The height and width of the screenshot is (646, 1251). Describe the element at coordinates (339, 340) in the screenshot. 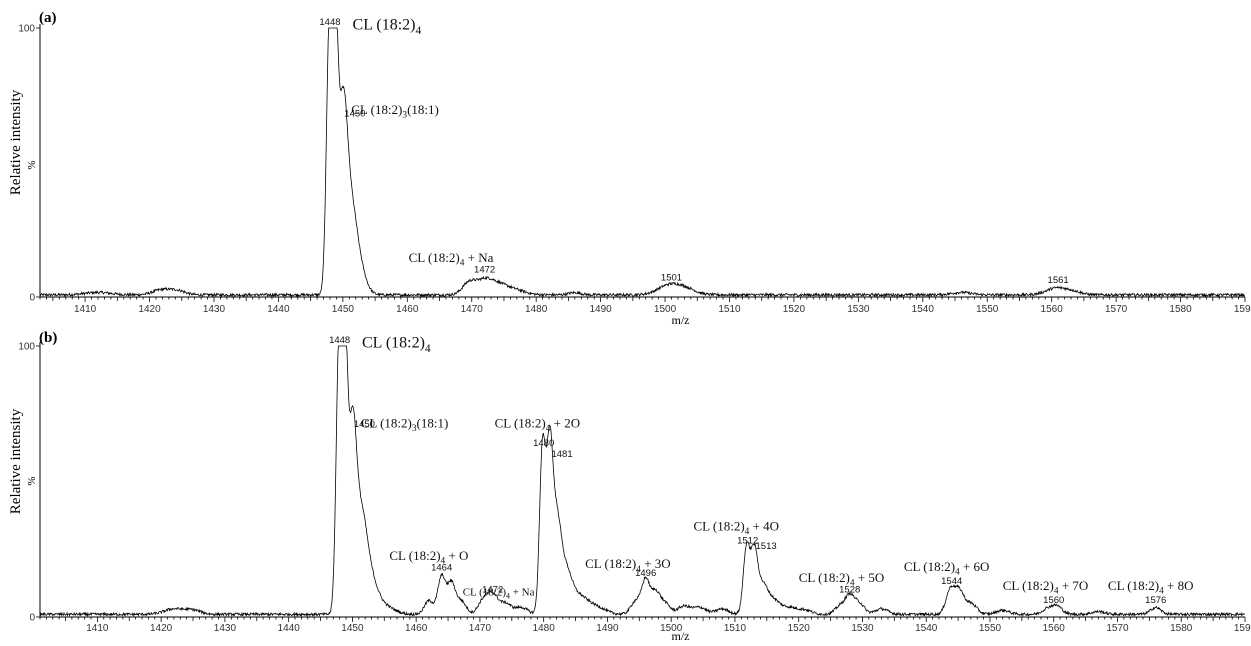

I see `peak-label: 1448` at that location.